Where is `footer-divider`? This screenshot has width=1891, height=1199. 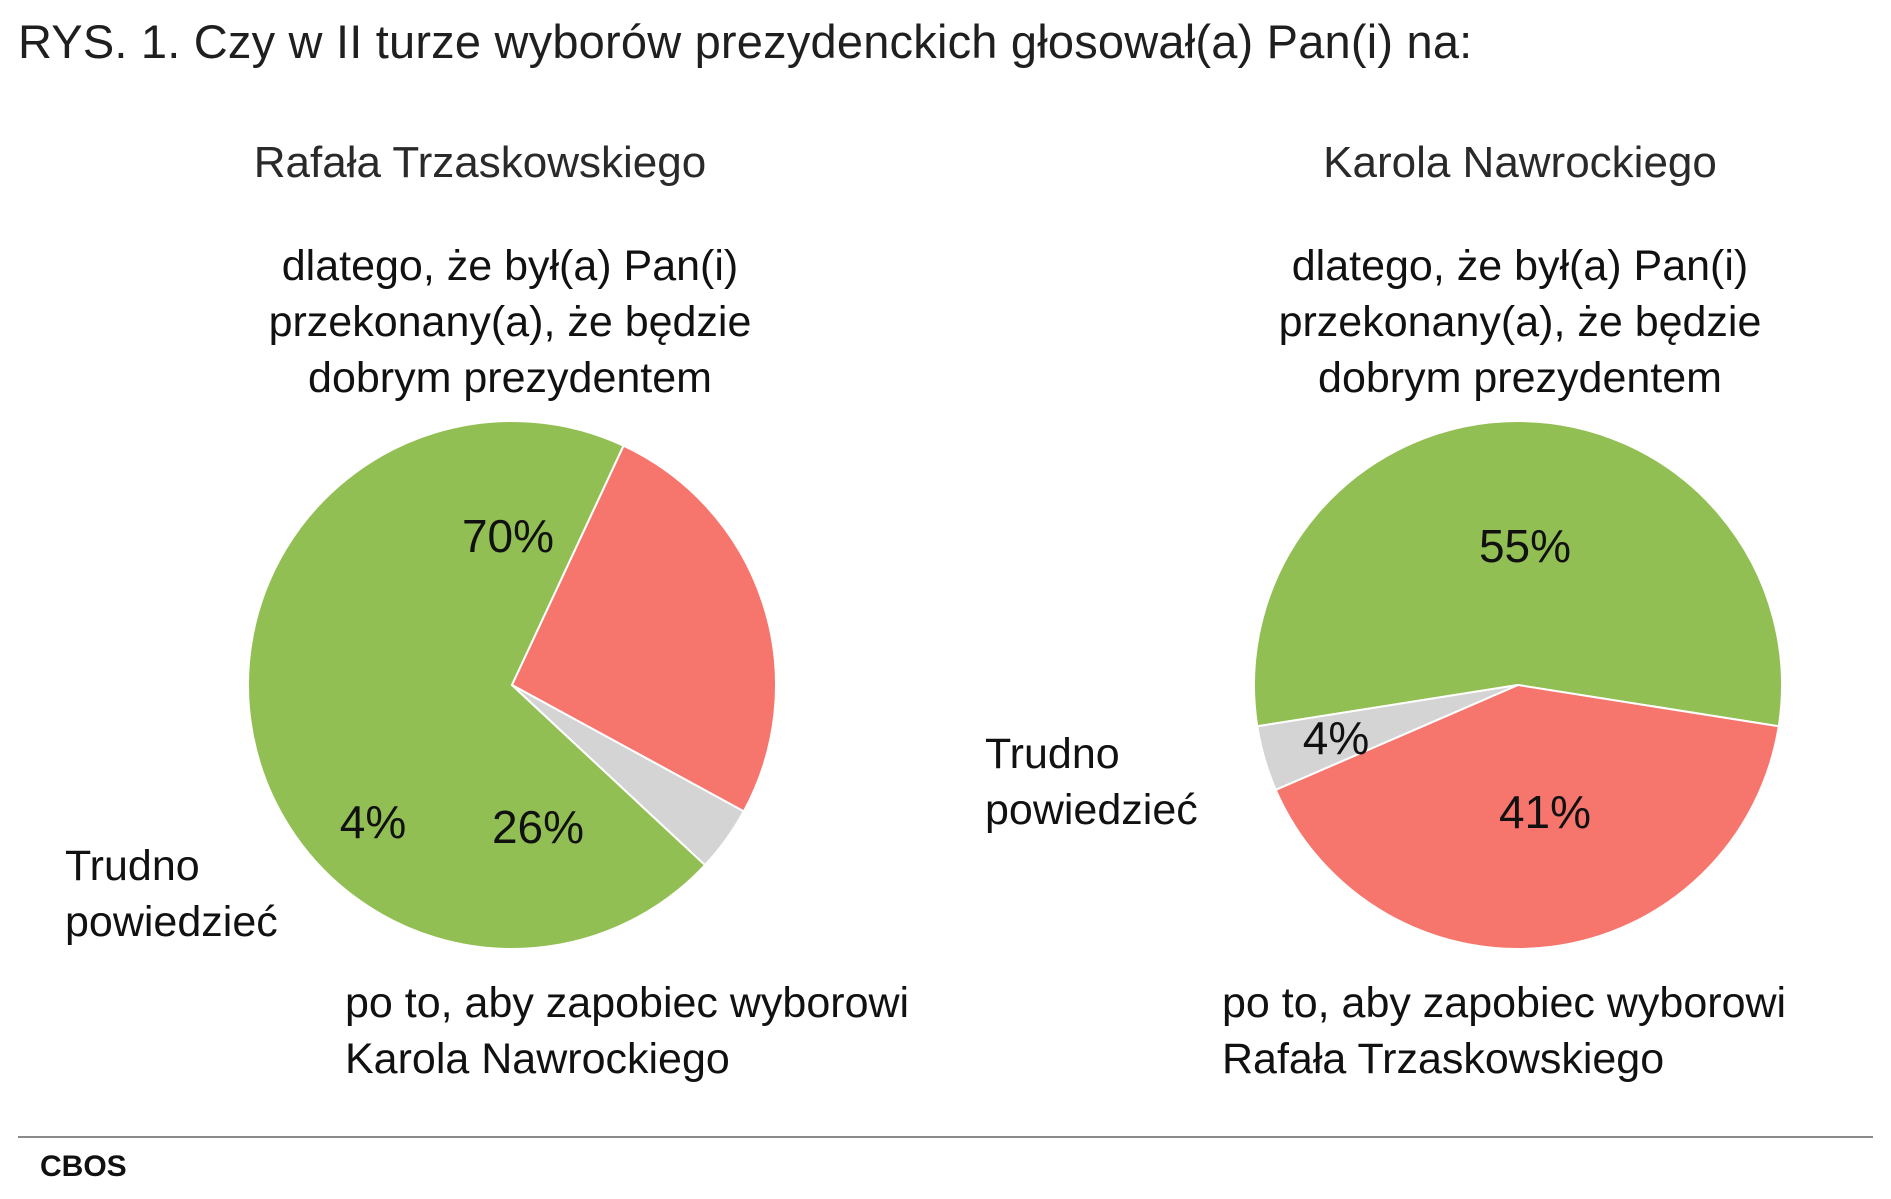 footer-divider is located at coordinates (945, 1137).